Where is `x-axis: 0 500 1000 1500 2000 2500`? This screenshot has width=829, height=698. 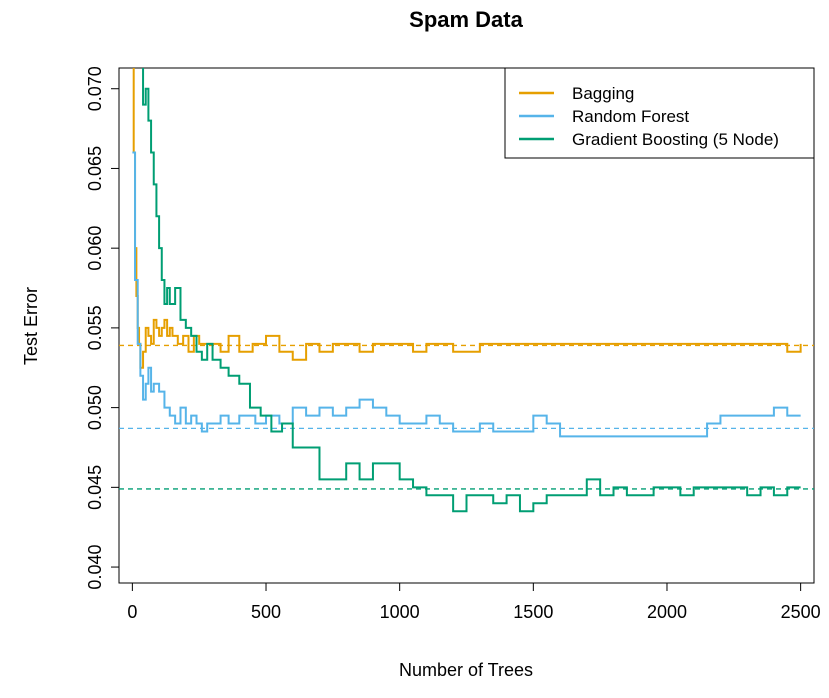
x-axis: 0 500 1000 1500 2000 2500 is located at coordinates (474, 602).